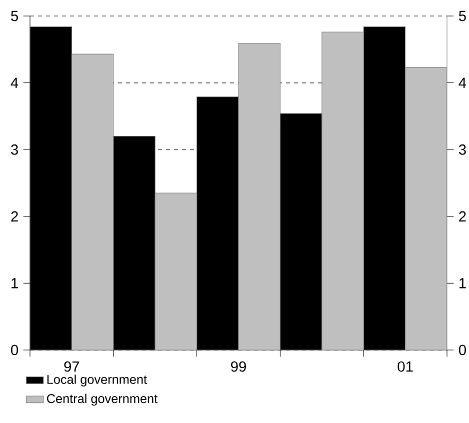  What do you see at coordinates (462, 16) in the screenshot?
I see `y2-tick-label: 5` at bounding box center [462, 16].